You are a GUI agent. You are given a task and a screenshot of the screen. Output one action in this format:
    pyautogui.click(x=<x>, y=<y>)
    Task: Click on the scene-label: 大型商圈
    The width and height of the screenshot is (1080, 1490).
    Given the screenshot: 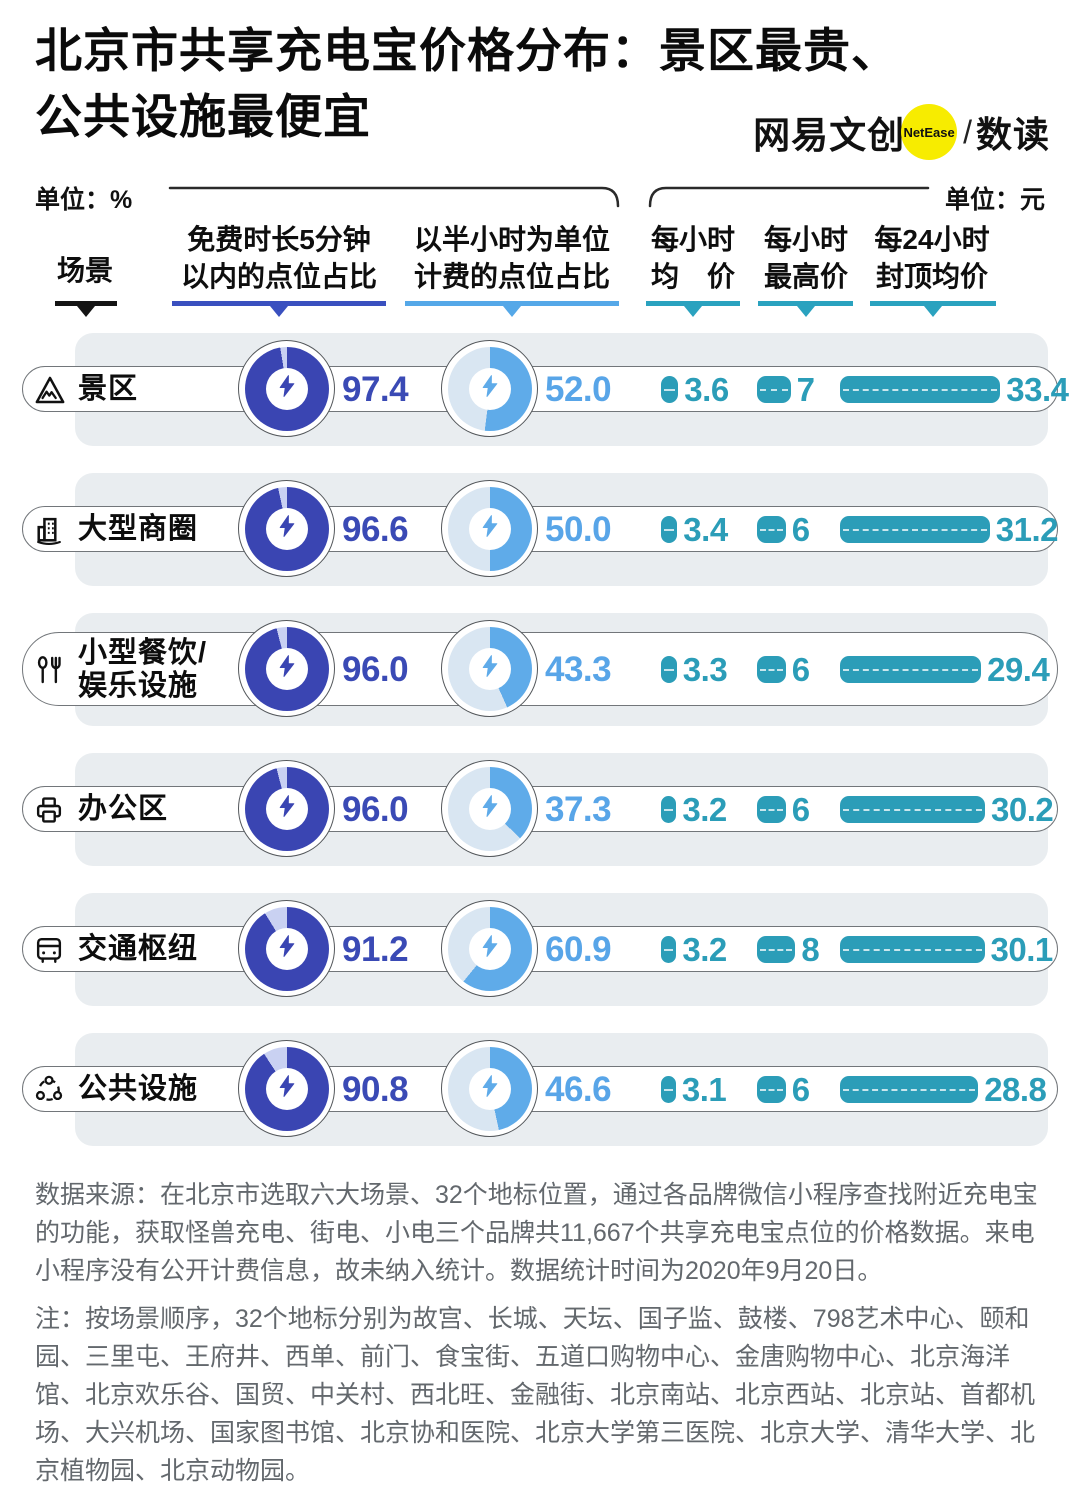 What is the action you would take?
    pyautogui.click(x=138, y=529)
    